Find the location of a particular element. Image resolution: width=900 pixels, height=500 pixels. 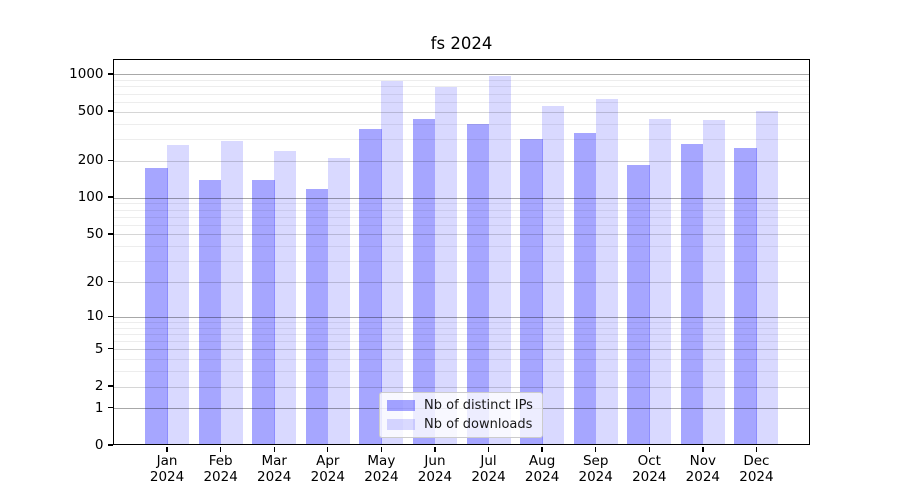

legend-row: Nb of downloads is located at coordinates (460, 424).